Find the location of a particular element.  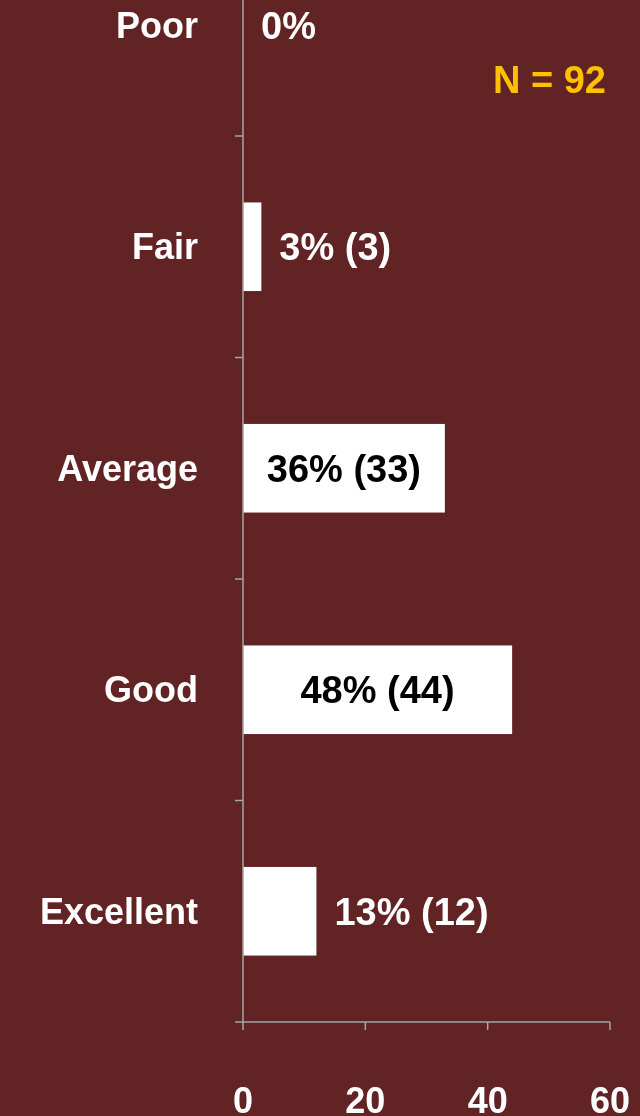

data-label: 0% is located at coordinates (288, 25).